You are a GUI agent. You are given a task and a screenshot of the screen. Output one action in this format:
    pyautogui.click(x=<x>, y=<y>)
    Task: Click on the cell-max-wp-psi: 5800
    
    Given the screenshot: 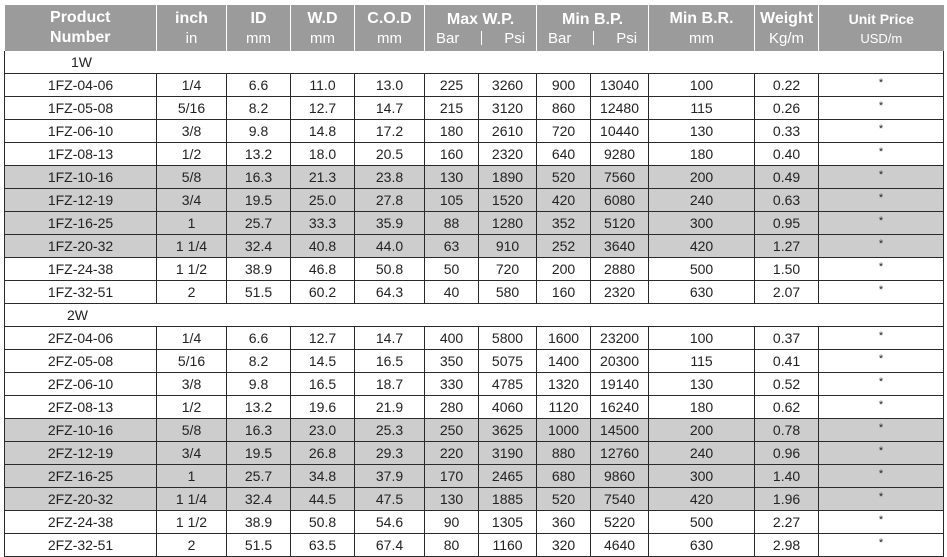 What is the action you would take?
    pyautogui.click(x=508, y=338)
    